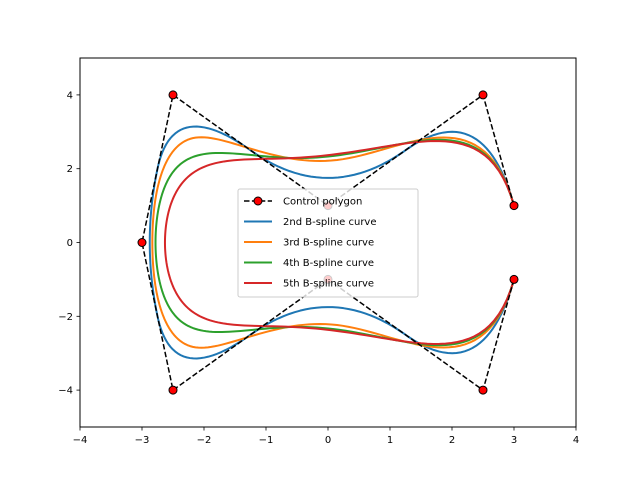 This screenshot has height=480, width=640. Describe the element at coordinates (65, 391) in the screenshot. I see `y-tick-label: −4` at that location.